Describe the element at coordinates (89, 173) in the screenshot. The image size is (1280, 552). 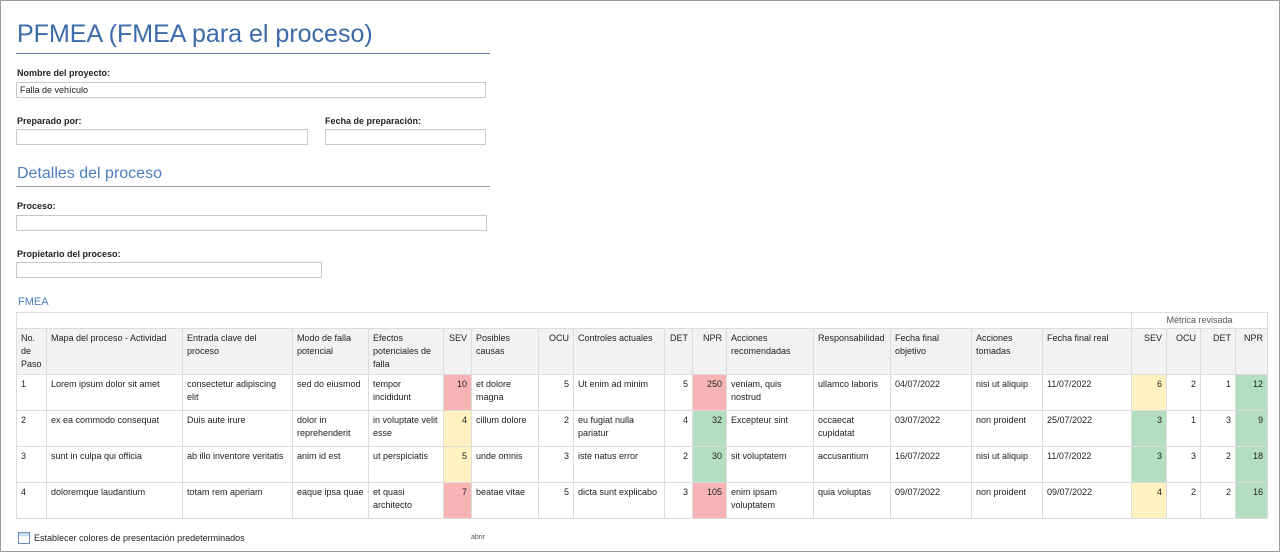
I see `process-section-heading: Detalles del proceso` at that location.